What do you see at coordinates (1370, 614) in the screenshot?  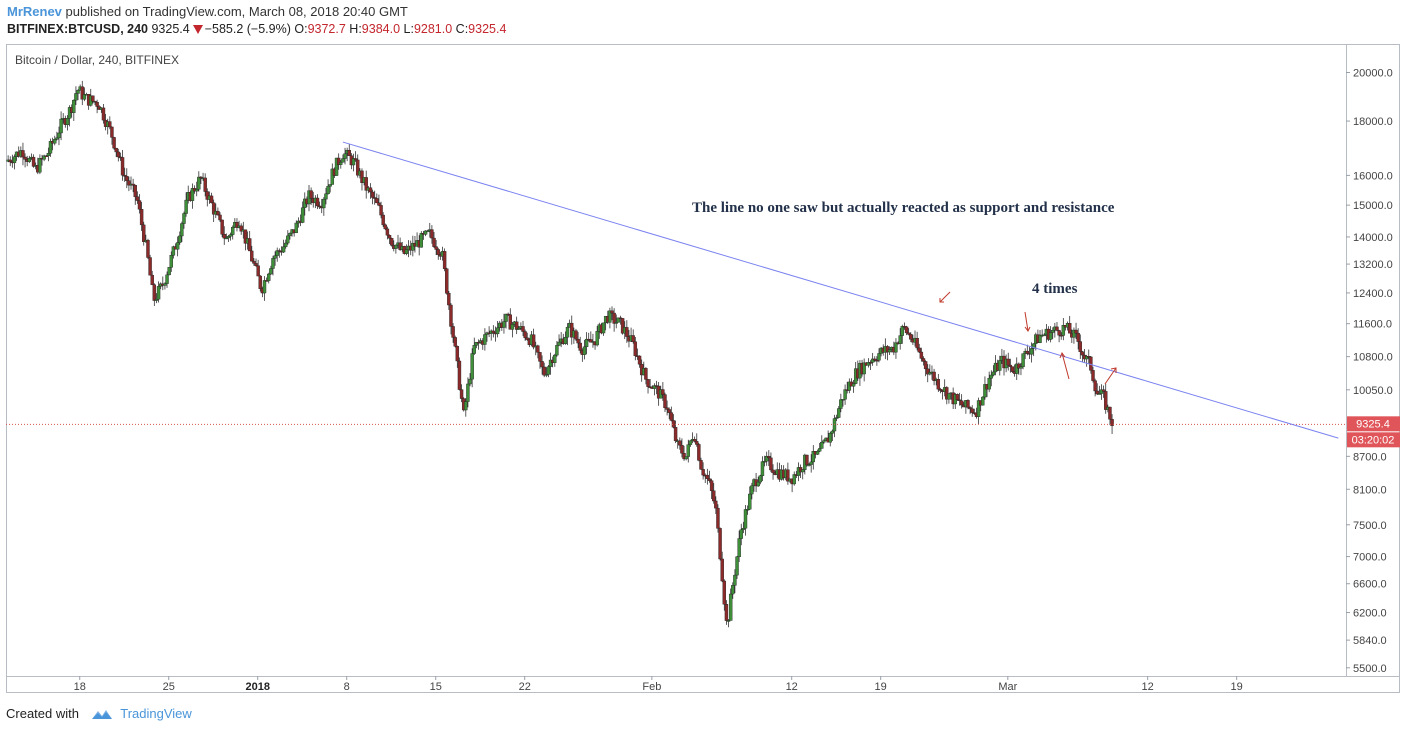 I see `price-tick-label: 6200.0` at bounding box center [1370, 614].